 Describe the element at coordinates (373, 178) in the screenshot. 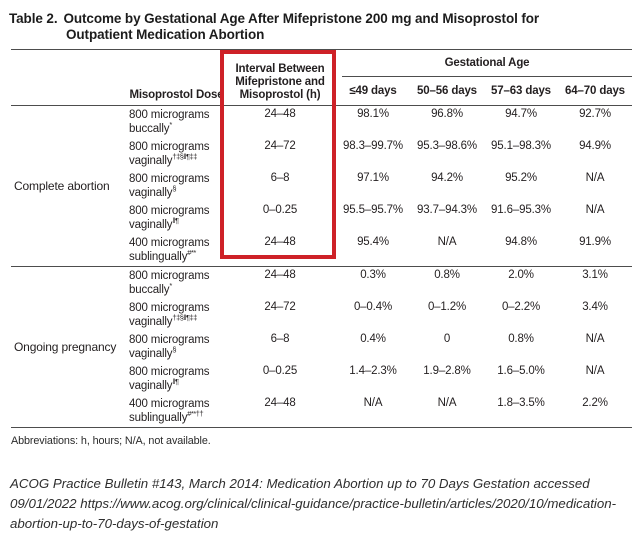

I see `value-cell: 97.1%` at that location.